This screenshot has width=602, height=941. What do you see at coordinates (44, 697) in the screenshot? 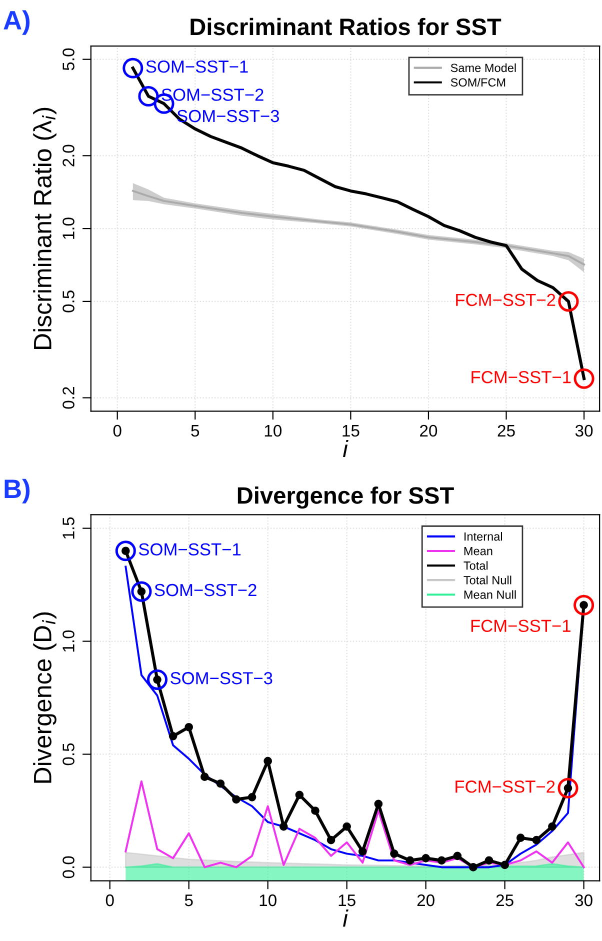
I see `y-axis-title: Divergence (D$_{i}$)` at bounding box center [44, 697].